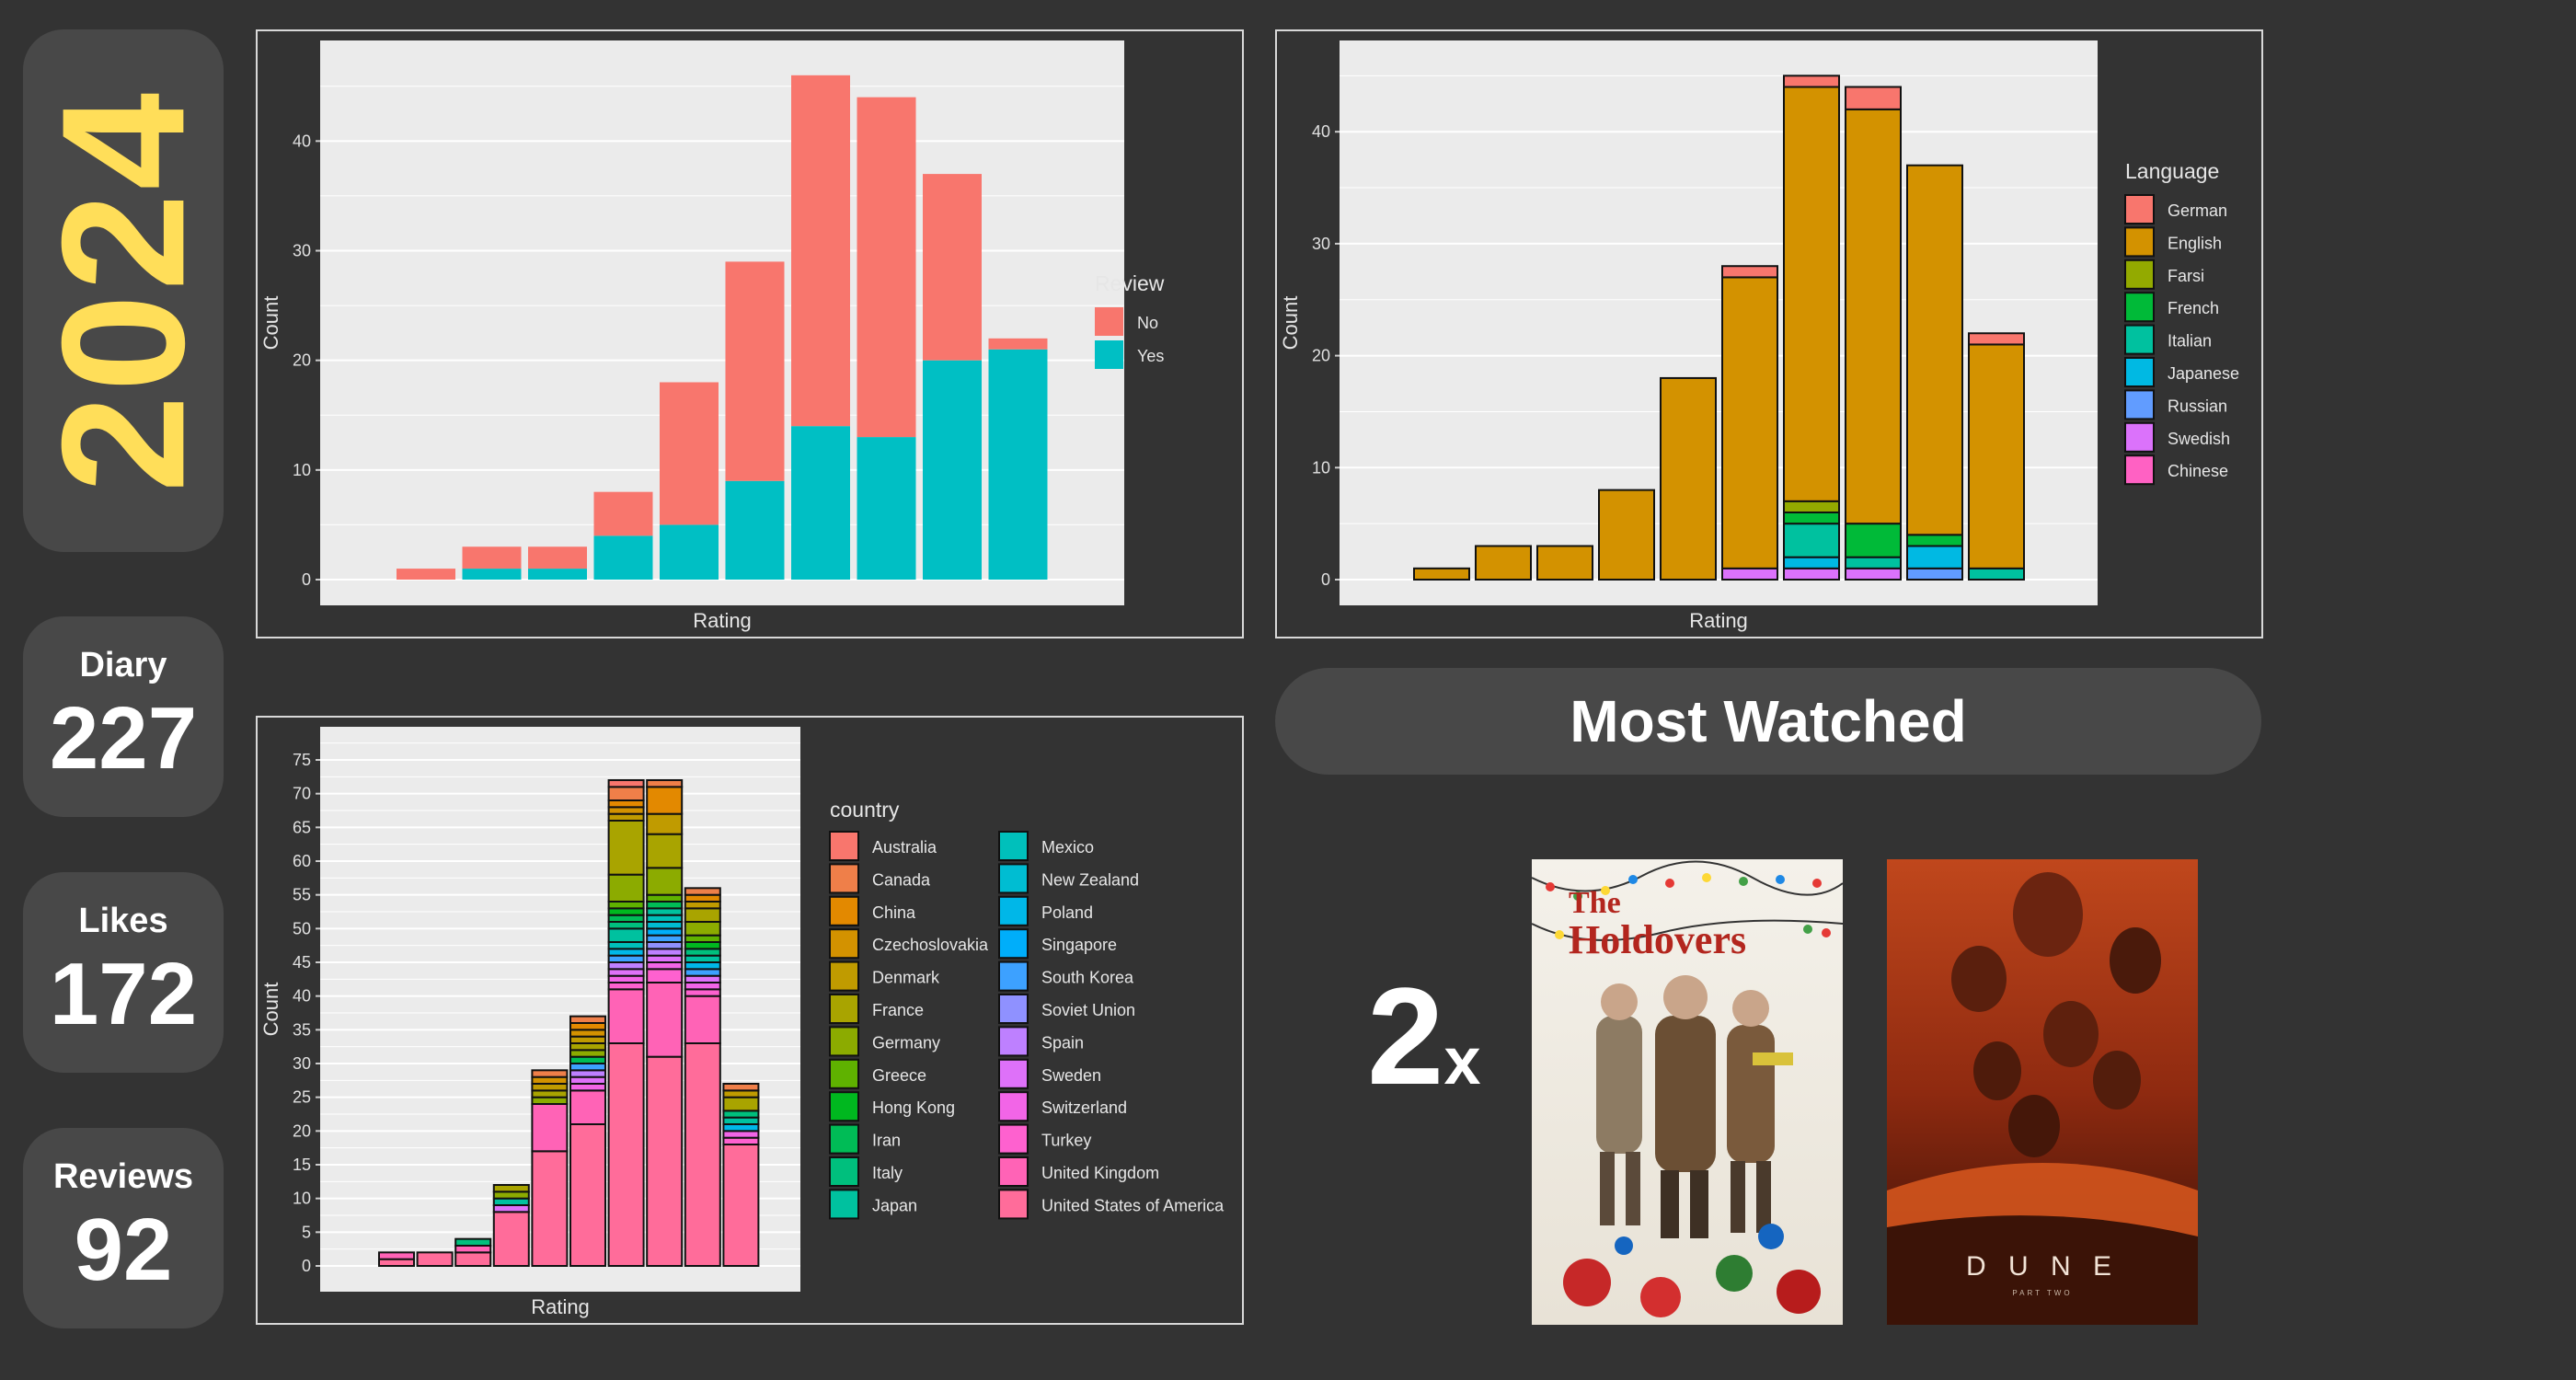 The image size is (2576, 1380). Describe the element at coordinates (302, 861) in the screenshot. I see `y-tick-label: 60` at that location.